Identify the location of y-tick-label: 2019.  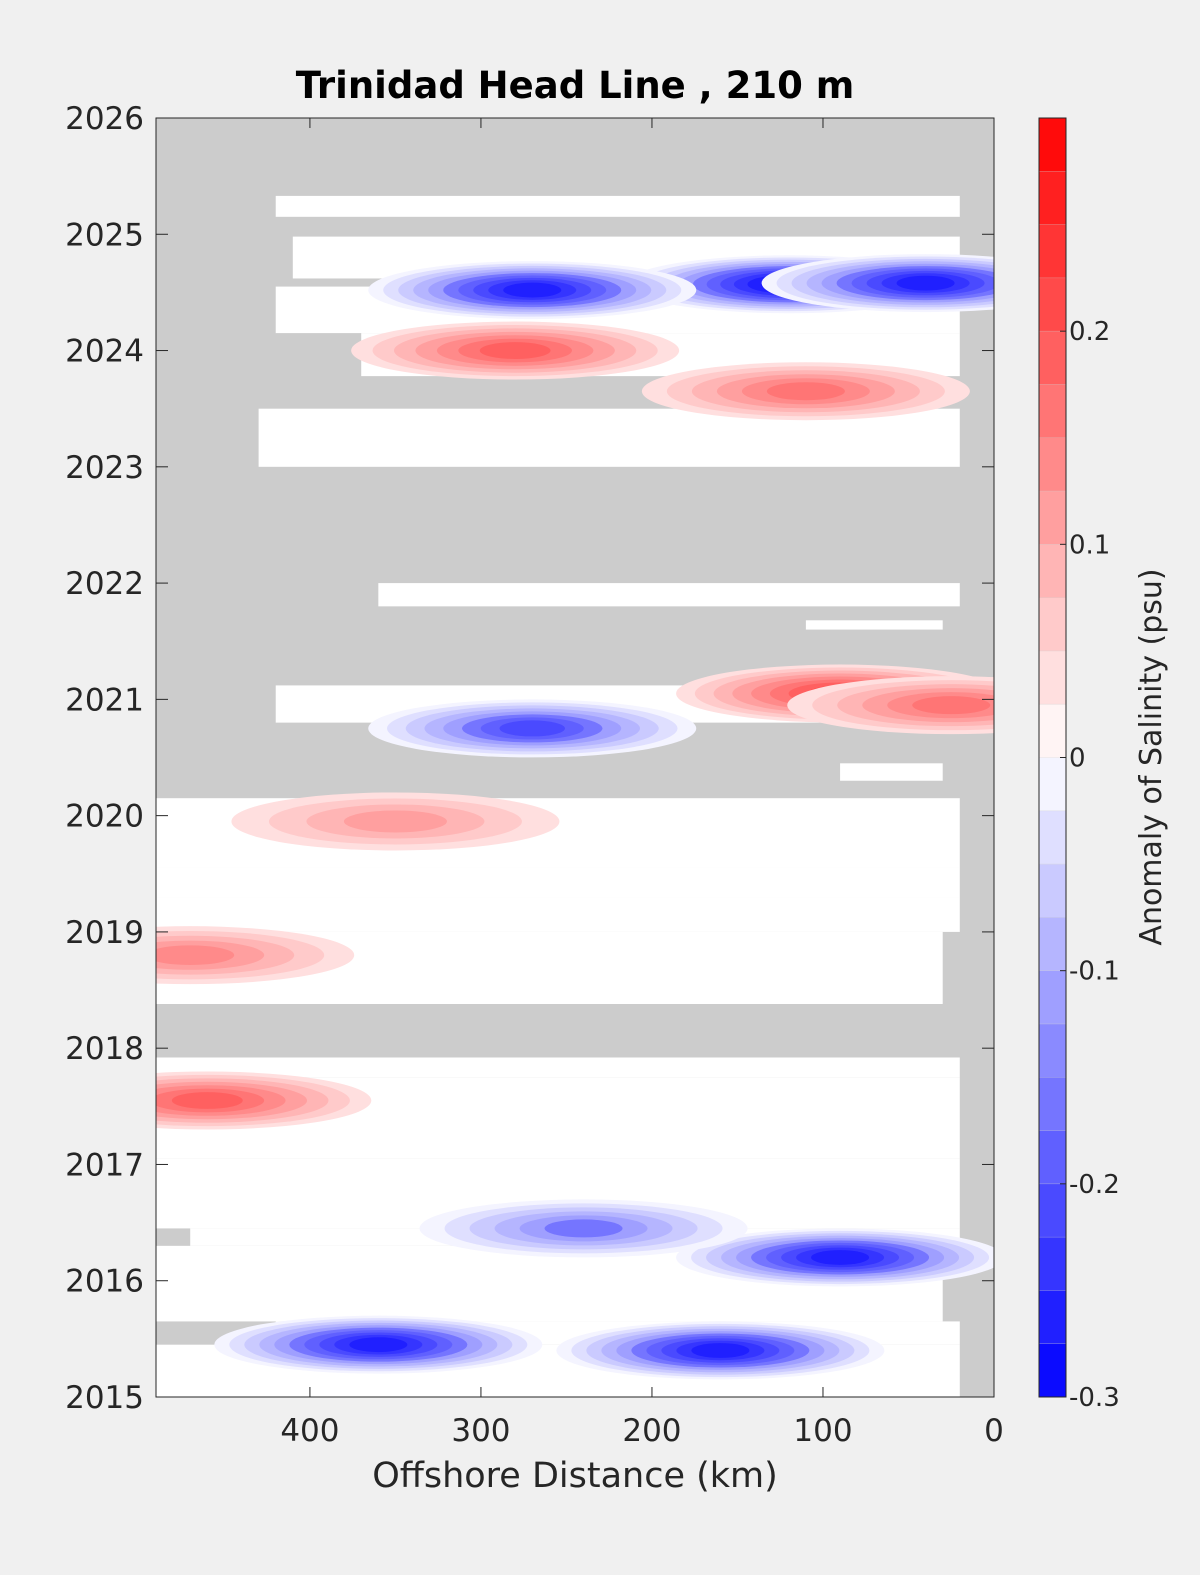
(104, 933).